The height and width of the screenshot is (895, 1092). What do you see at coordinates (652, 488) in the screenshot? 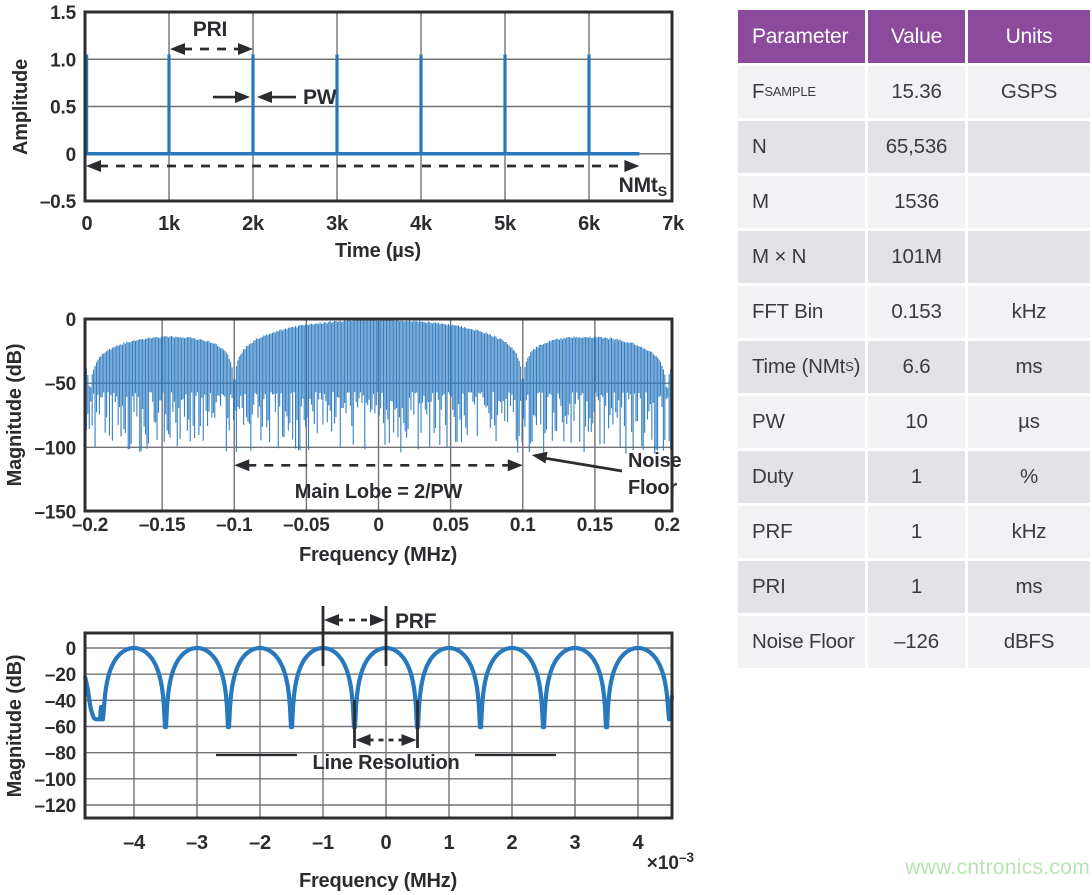
I see `noise-floor-label: Floor` at bounding box center [652, 488].